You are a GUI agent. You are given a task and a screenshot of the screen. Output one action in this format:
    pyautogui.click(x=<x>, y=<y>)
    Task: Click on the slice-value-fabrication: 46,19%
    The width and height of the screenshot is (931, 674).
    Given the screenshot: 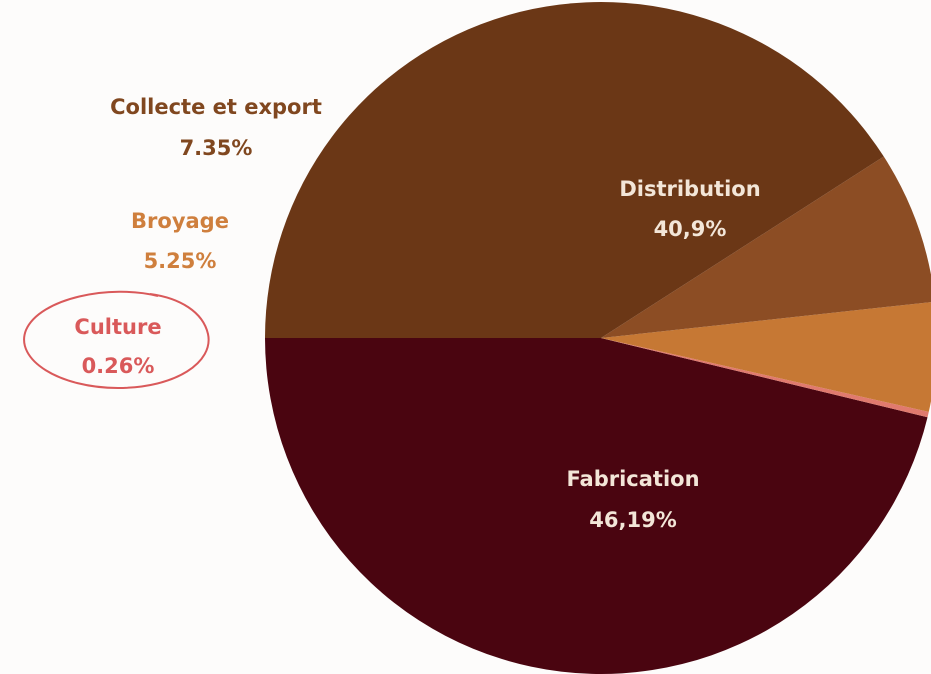 What is the action you would take?
    pyautogui.click(x=632, y=520)
    